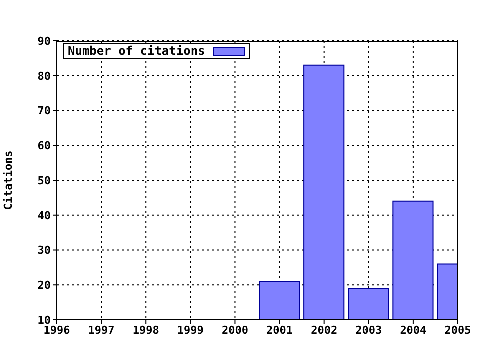 This screenshot has height=350, width=480. Describe the element at coordinates (44, 146) in the screenshot. I see `y-tick-label: 60` at that location.